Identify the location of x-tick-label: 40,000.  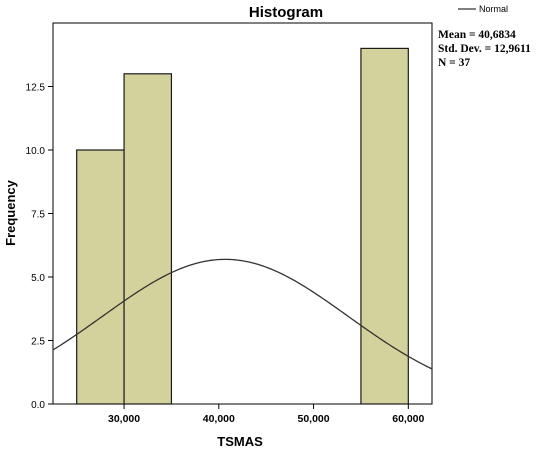
(219, 419).